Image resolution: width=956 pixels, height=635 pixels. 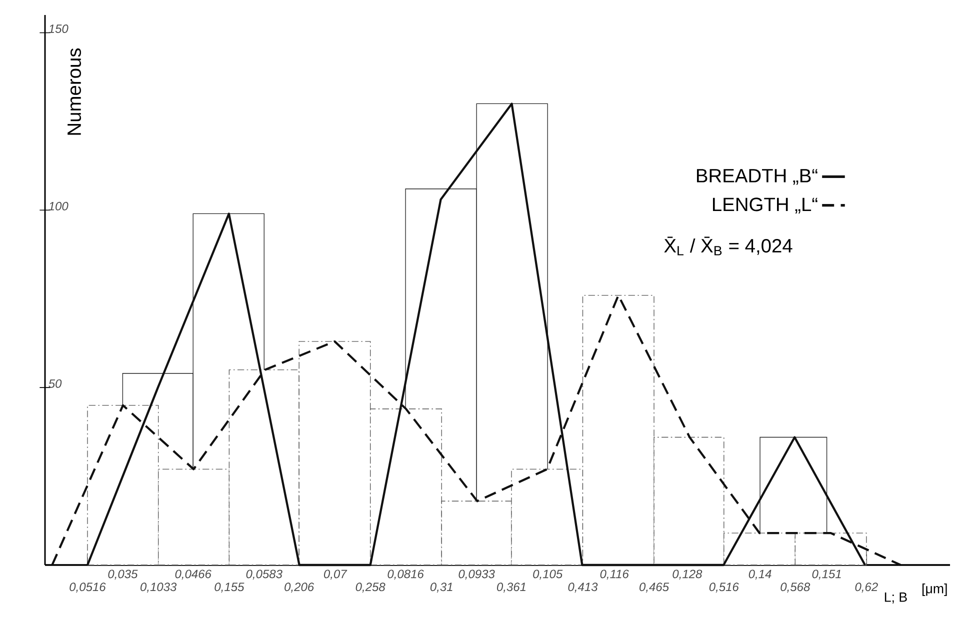 I want to click on annotation: X̄$_{L}$ / X̄$_{B}$ = 4,024, so click(x=728, y=246).